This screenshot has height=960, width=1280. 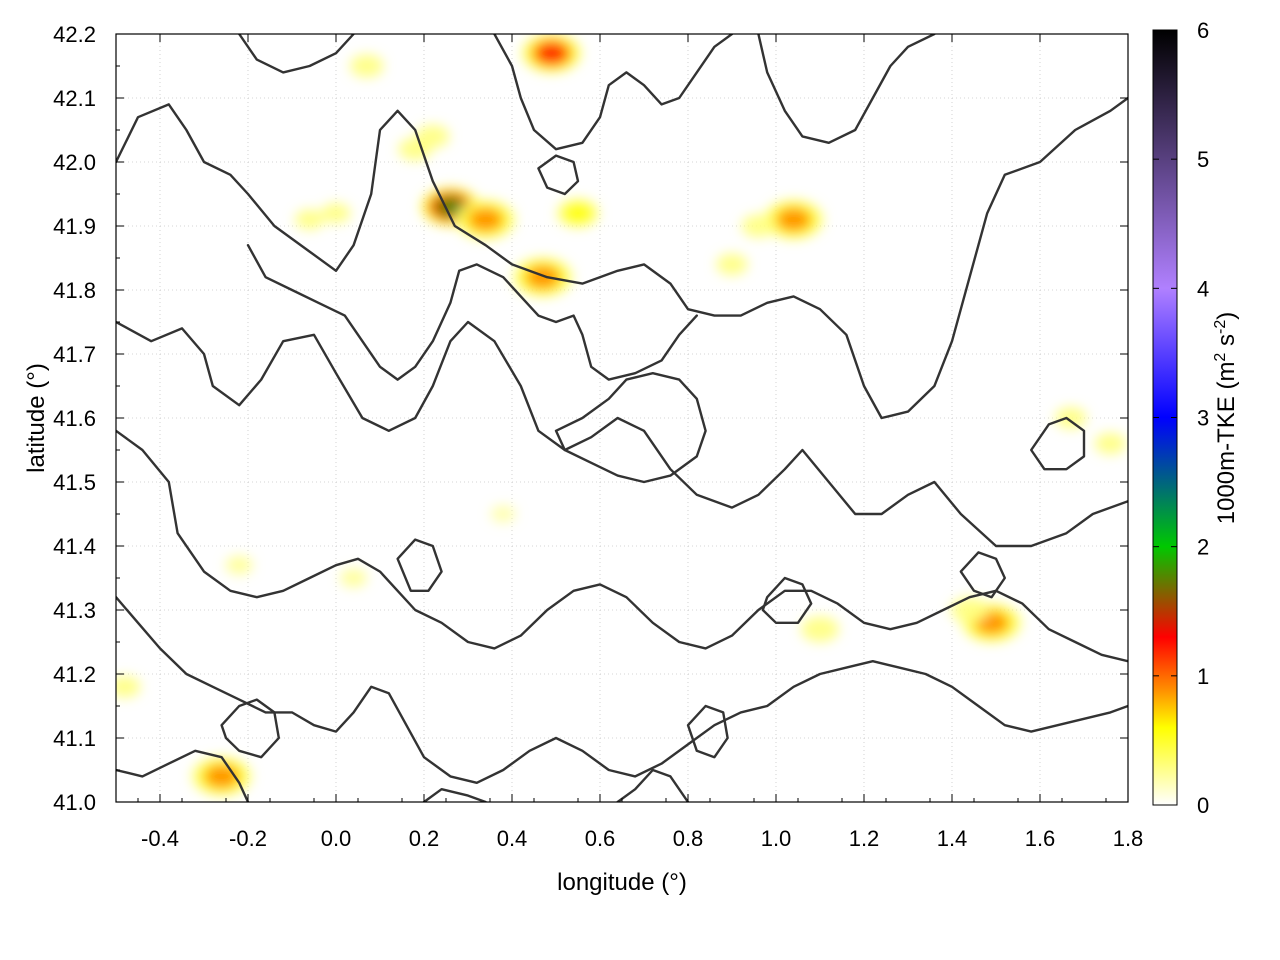 I want to click on colorbar-label: 1000m-TKE (m2 s-2), so click(x=1226, y=418).